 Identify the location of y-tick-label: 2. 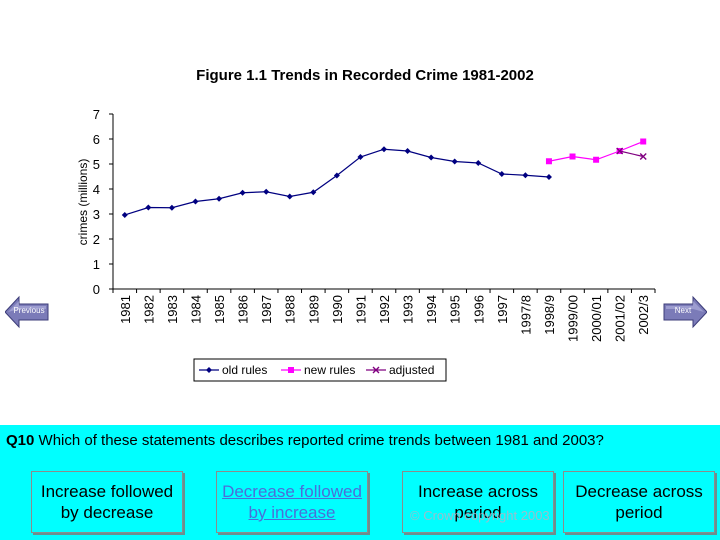
(96, 239).